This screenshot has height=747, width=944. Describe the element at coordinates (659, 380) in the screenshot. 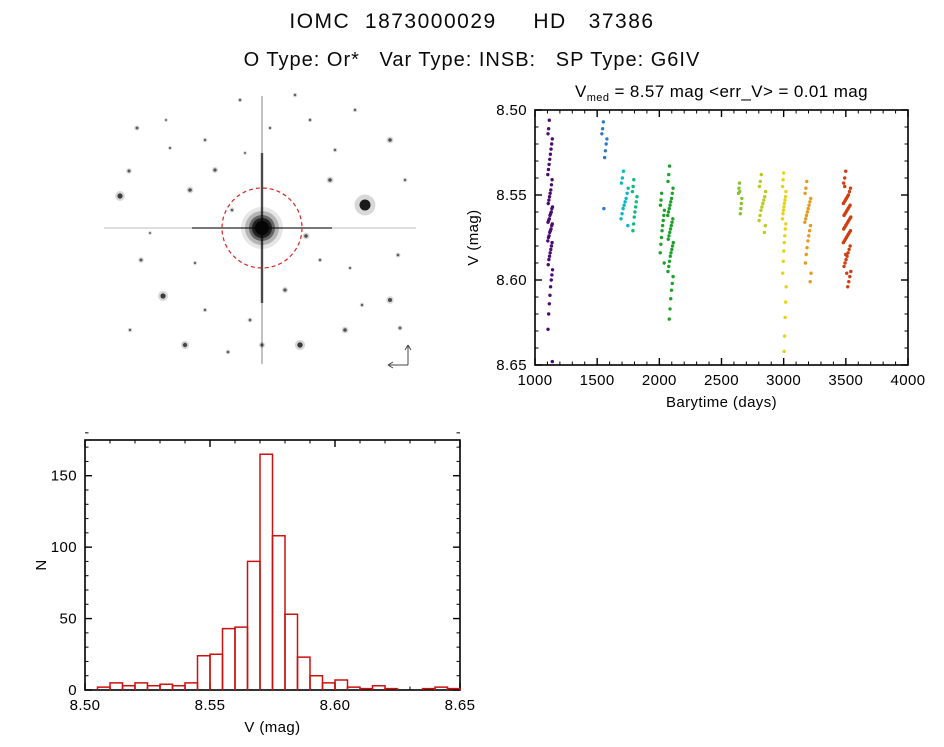

I see `svg-text: 2000` at that location.